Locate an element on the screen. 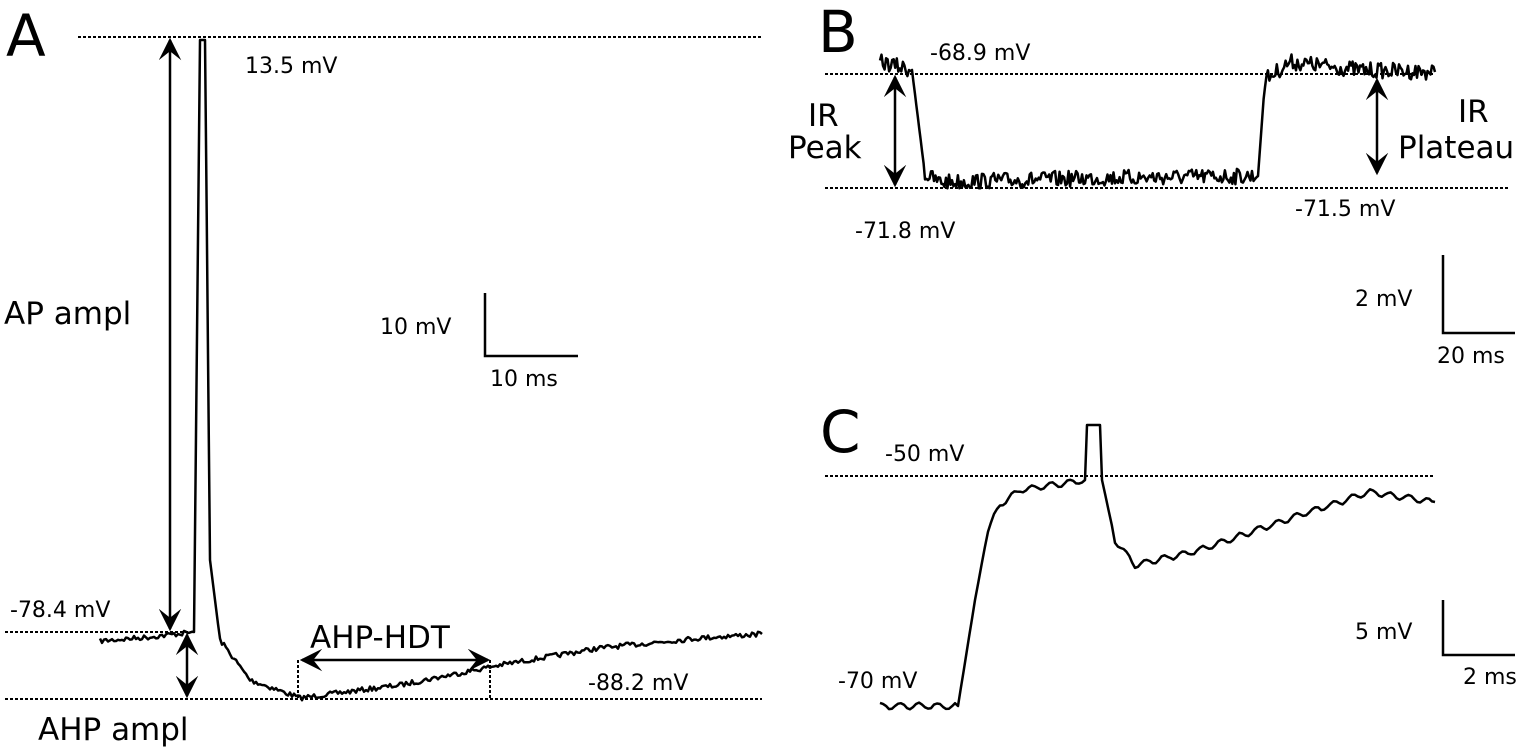  annotation: -50 mV is located at coordinates (924, 454).